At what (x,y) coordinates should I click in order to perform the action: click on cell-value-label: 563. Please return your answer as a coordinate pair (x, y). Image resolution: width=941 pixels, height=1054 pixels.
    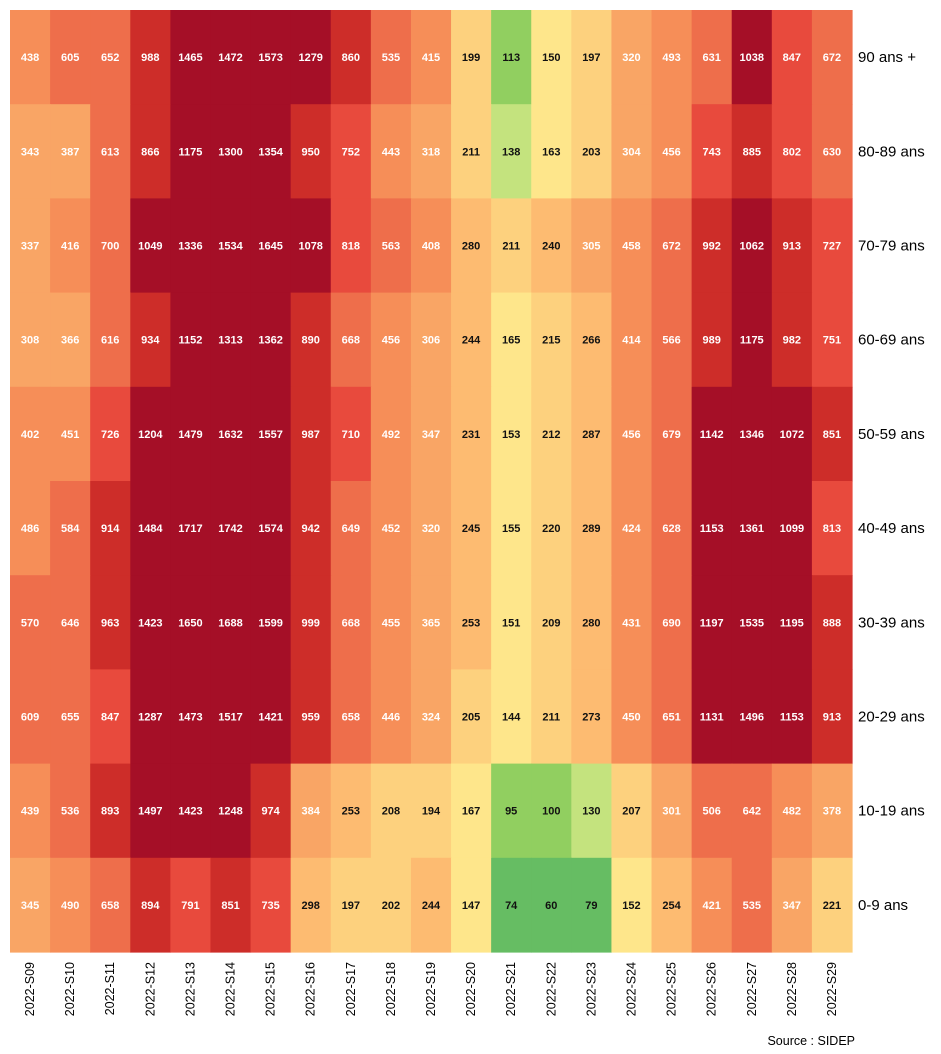
    Looking at the image, I should click on (391, 247).